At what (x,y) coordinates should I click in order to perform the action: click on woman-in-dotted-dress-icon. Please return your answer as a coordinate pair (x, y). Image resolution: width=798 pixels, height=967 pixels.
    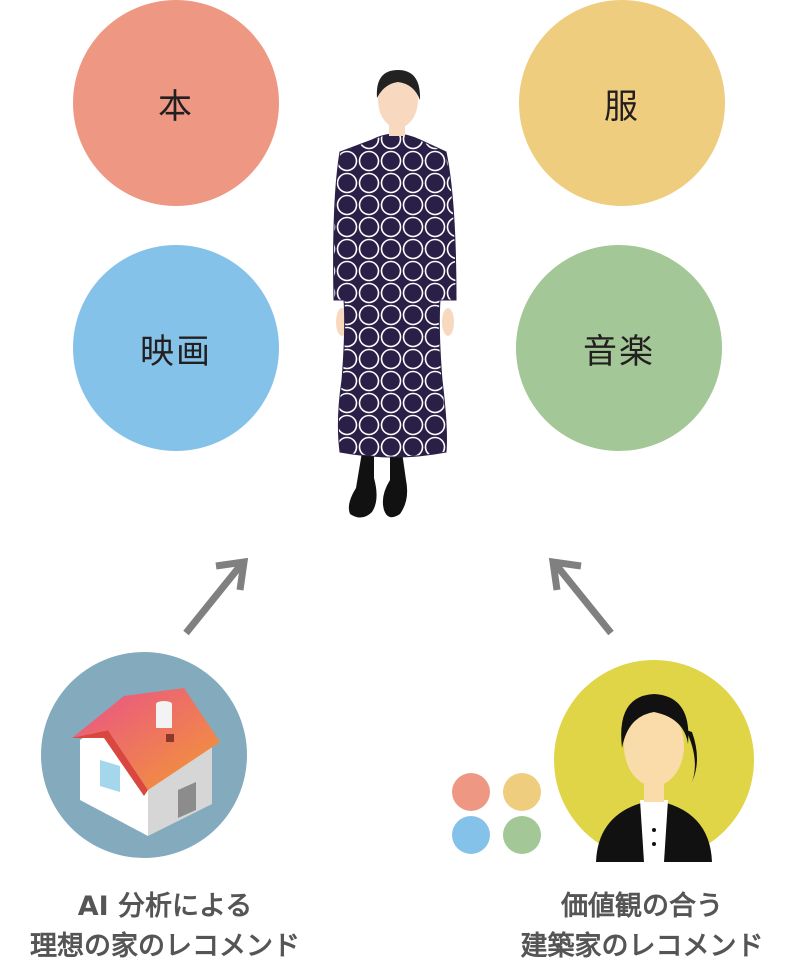
    Looking at the image, I should click on (395, 294).